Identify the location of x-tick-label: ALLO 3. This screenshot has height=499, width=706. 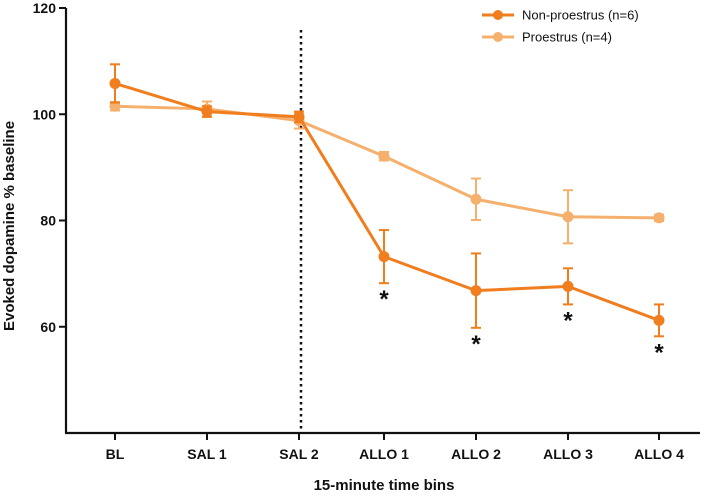
(568, 454).